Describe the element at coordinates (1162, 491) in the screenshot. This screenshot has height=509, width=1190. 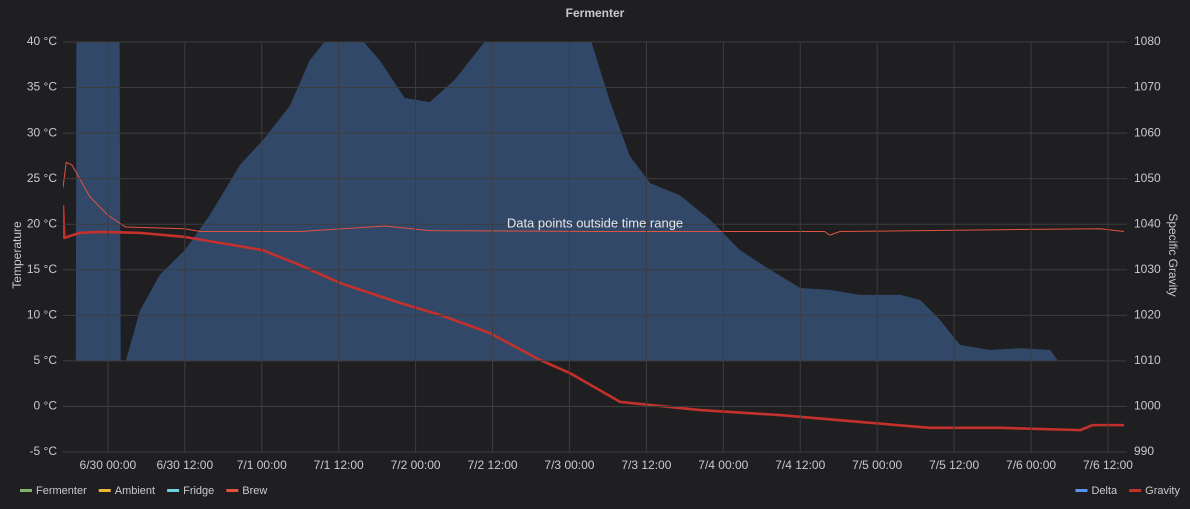
I see `legend-label: Gravity` at that location.